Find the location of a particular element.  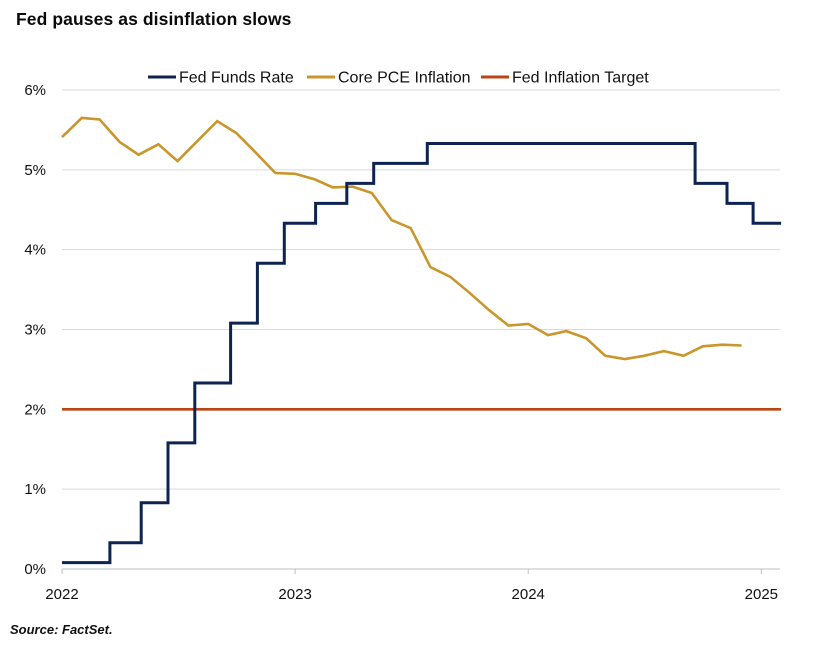

y-tick-label: 4% is located at coordinates (35, 250).